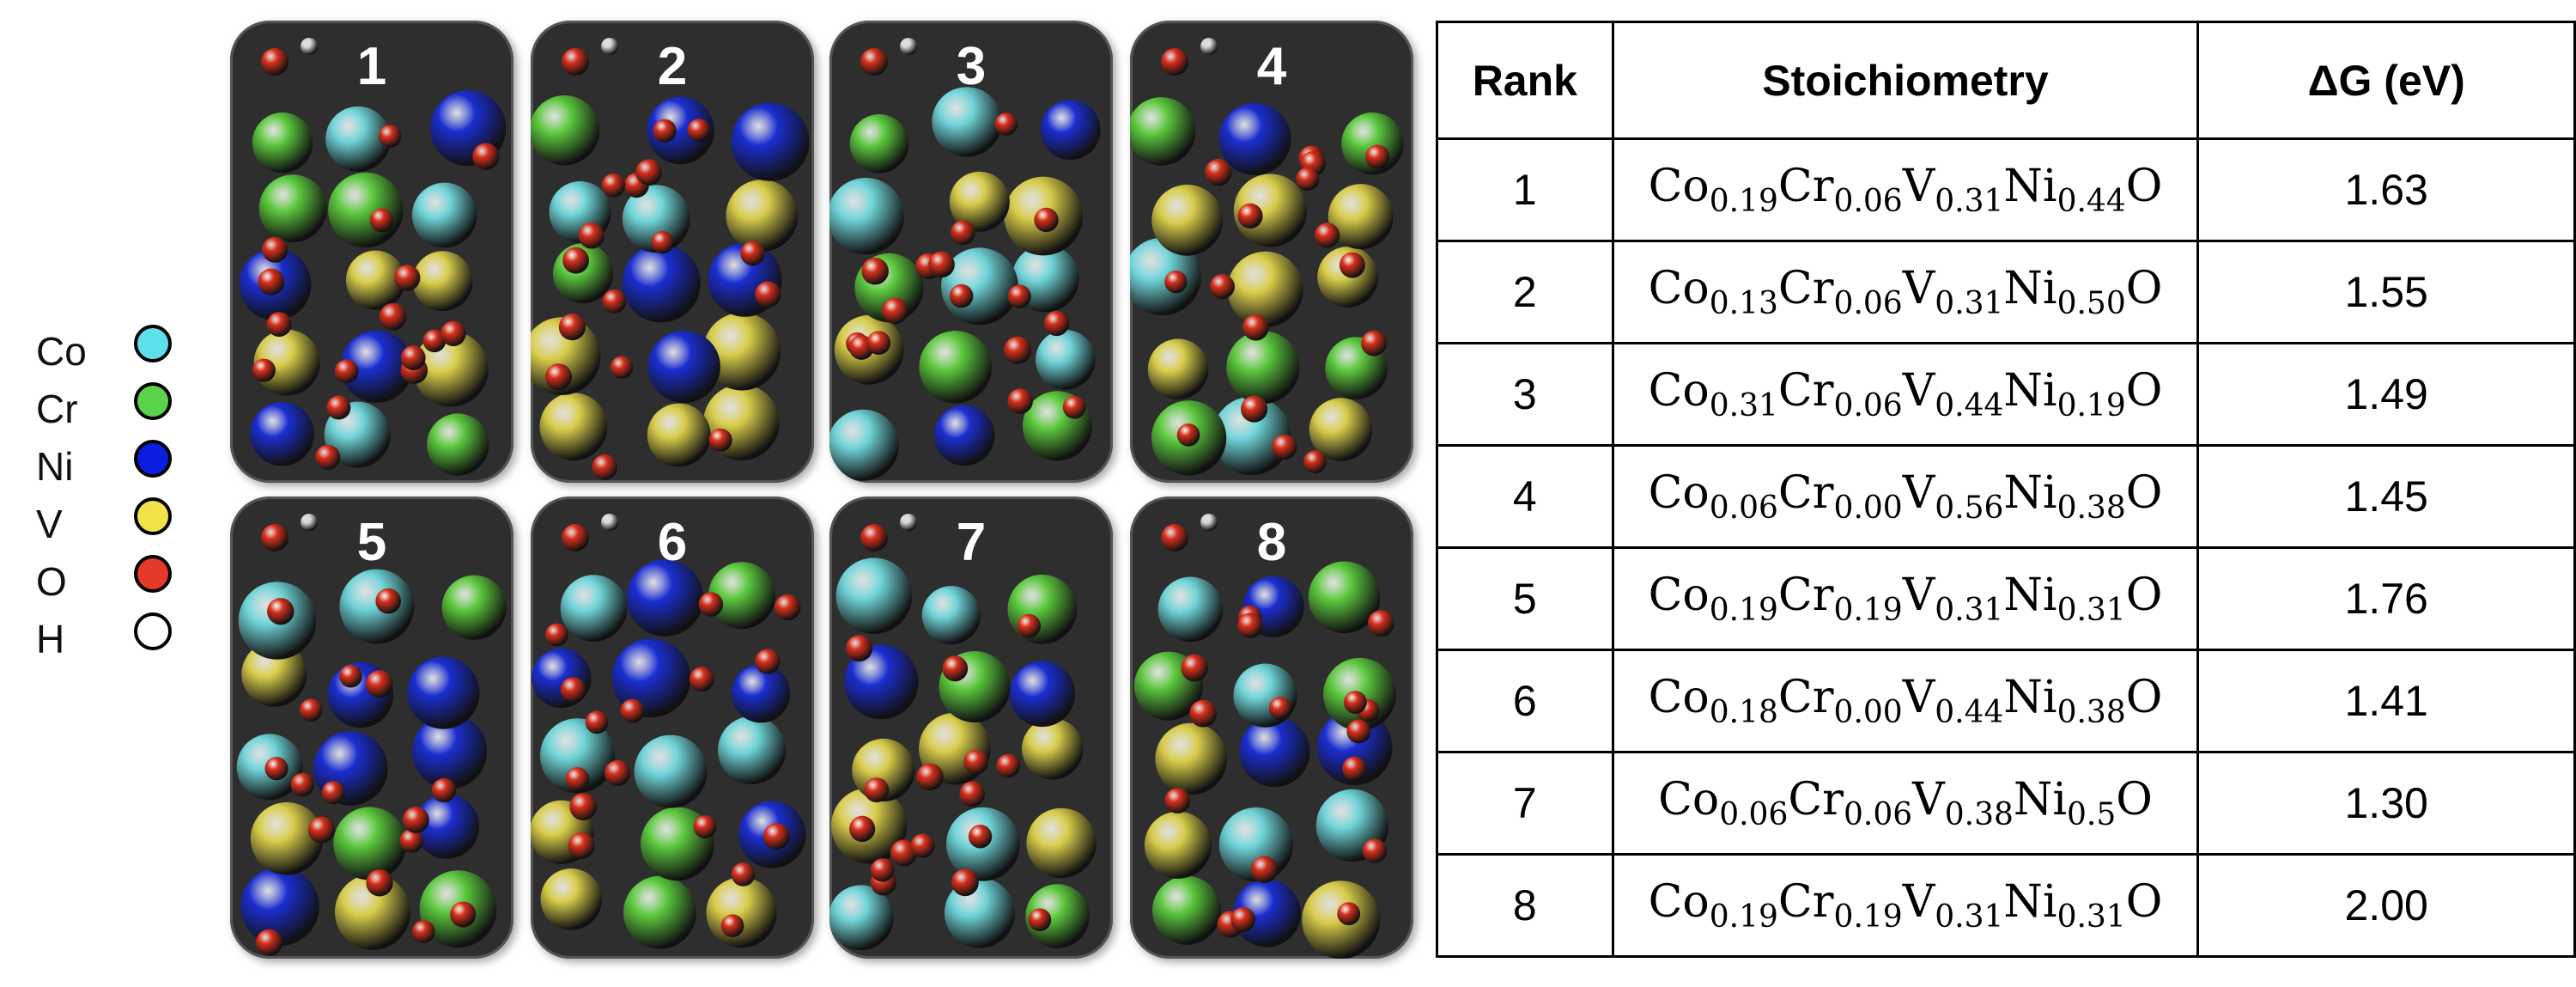  I want to click on legend-swatch-ni, so click(153, 459).